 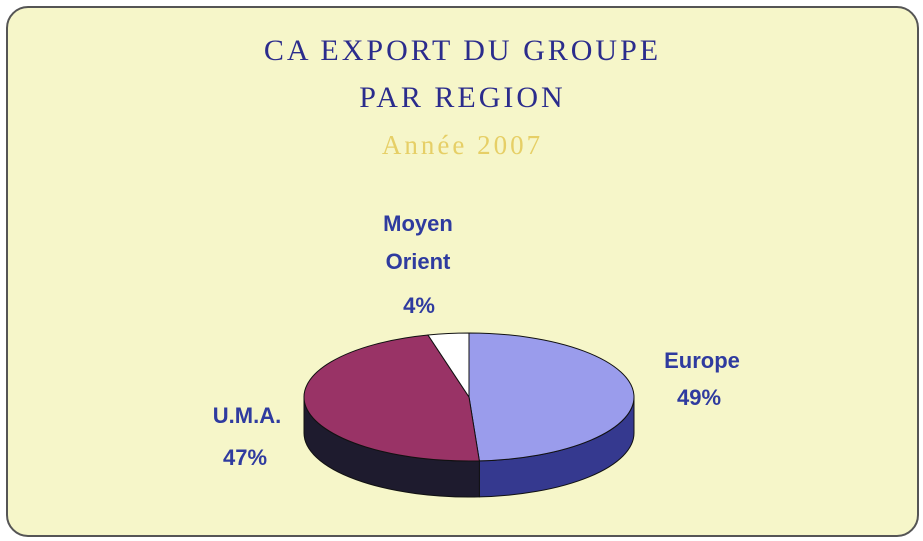 I want to click on slice-label: Europe, so click(x=702, y=360).